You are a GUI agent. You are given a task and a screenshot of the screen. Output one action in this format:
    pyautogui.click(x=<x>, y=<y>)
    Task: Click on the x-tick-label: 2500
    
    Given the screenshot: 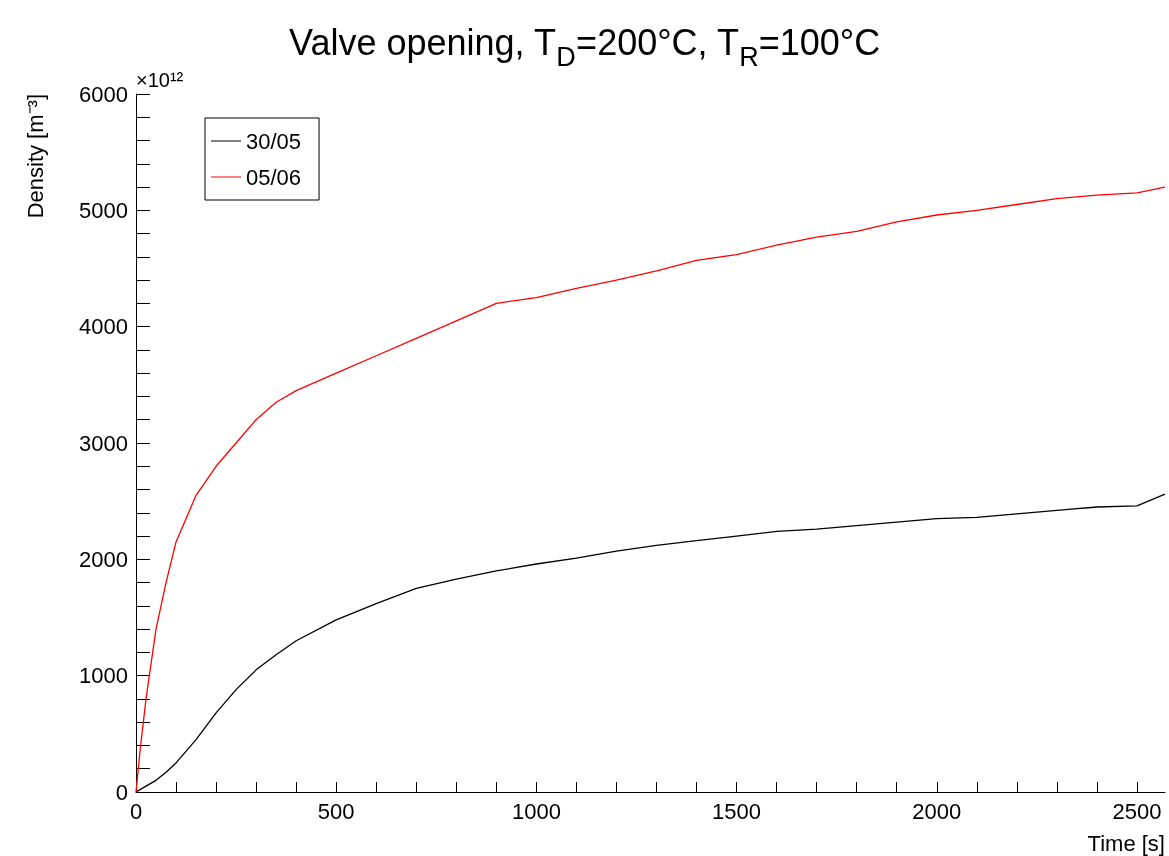 What is the action you would take?
    pyautogui.click(x=1137, y=811)
    